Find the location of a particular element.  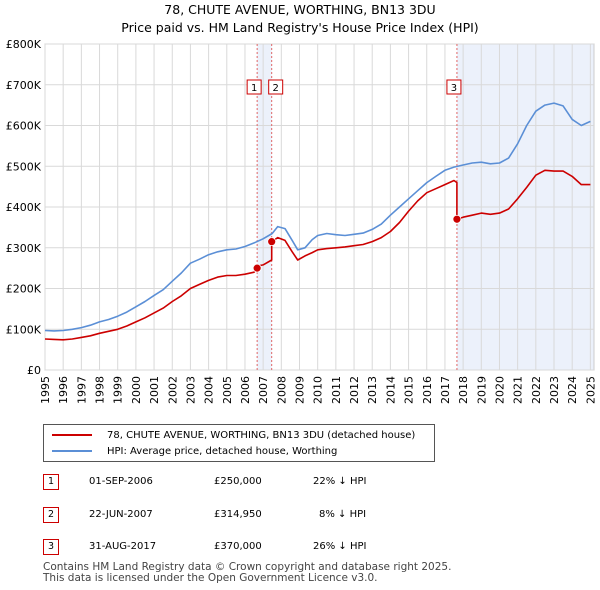

x-tick-label: 2022 is located at coordinates (536, 390).